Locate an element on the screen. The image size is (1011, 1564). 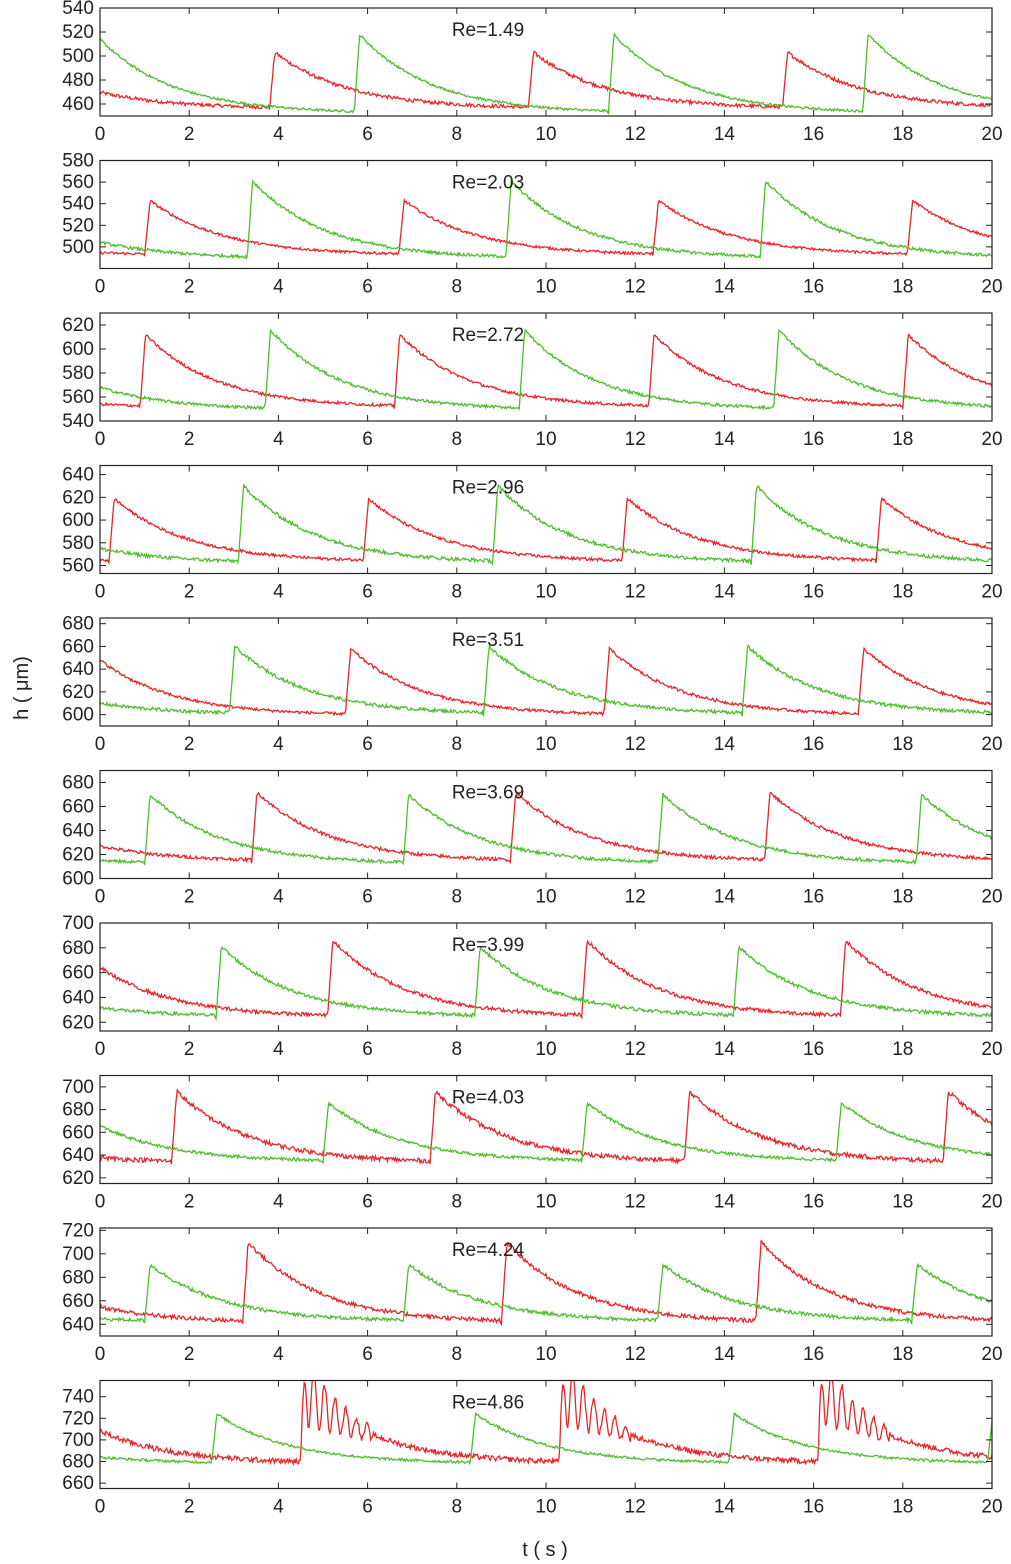
y-tick-label: 580 is located at coordinates (78, 373).